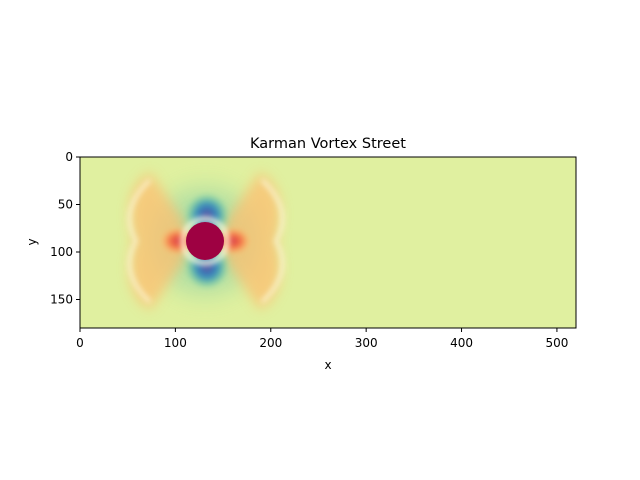 This screenshot has width=640, height=480. Describe the element at coordinates (69, 157) in the screenshot. I see `y-tick-label: 0` at that location.